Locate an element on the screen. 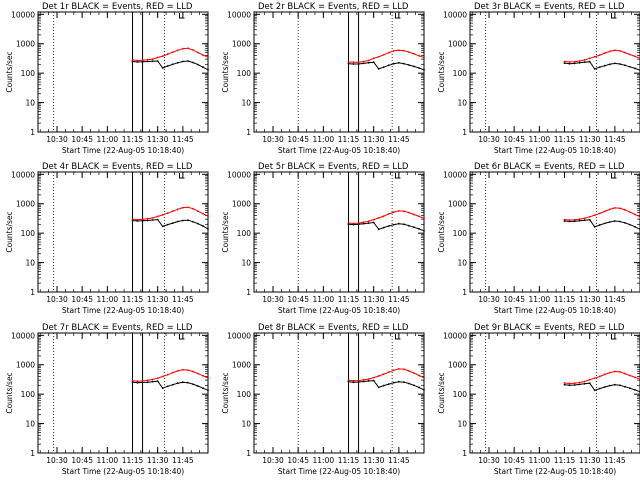  y-tick-label: 10 is located at coordinates (30, 103).